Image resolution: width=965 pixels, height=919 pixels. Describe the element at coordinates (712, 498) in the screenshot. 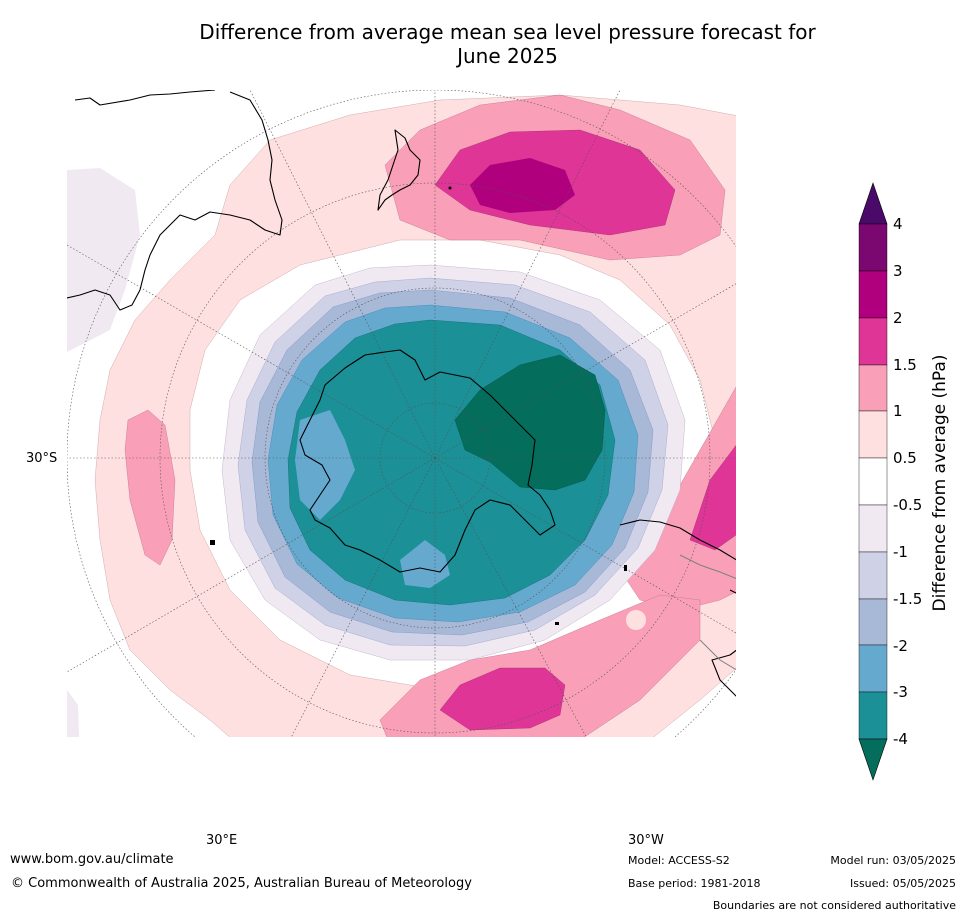

I see `anomaly-region-15-2-e` at that location.